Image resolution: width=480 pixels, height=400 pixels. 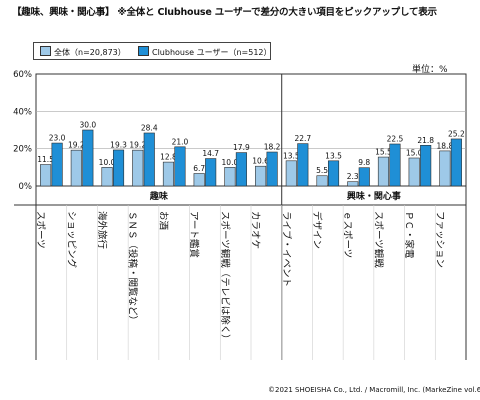 I want to click on value-label-clubhouse: 30.0, so click(x=87, y=125).